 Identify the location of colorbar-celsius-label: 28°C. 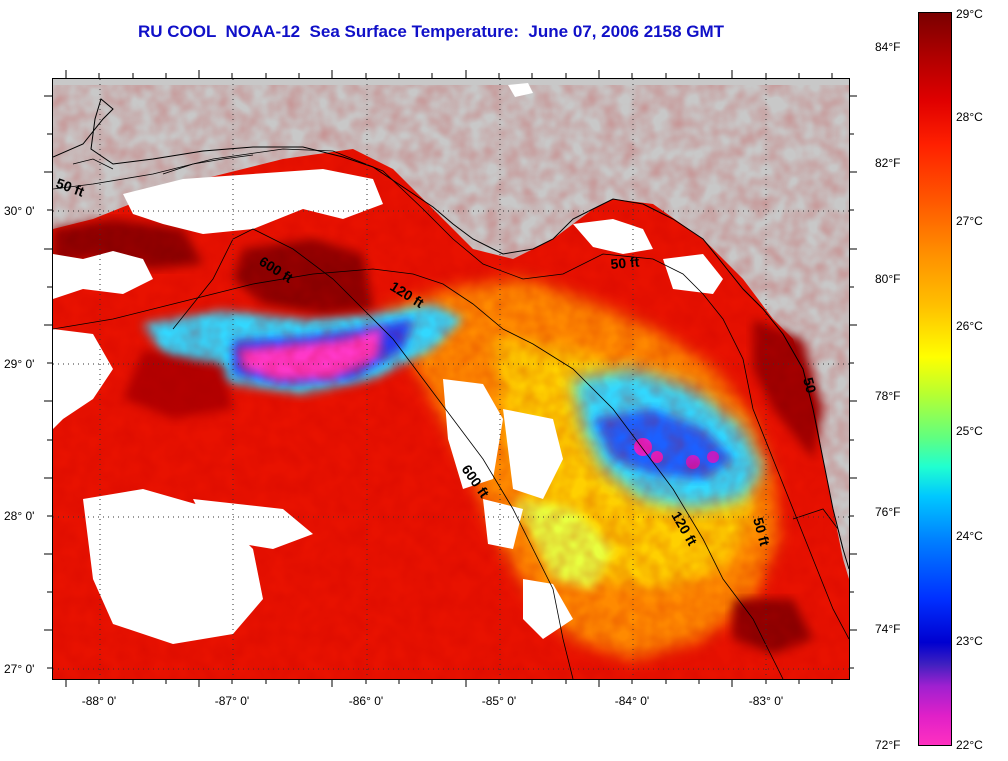
(969, 117).